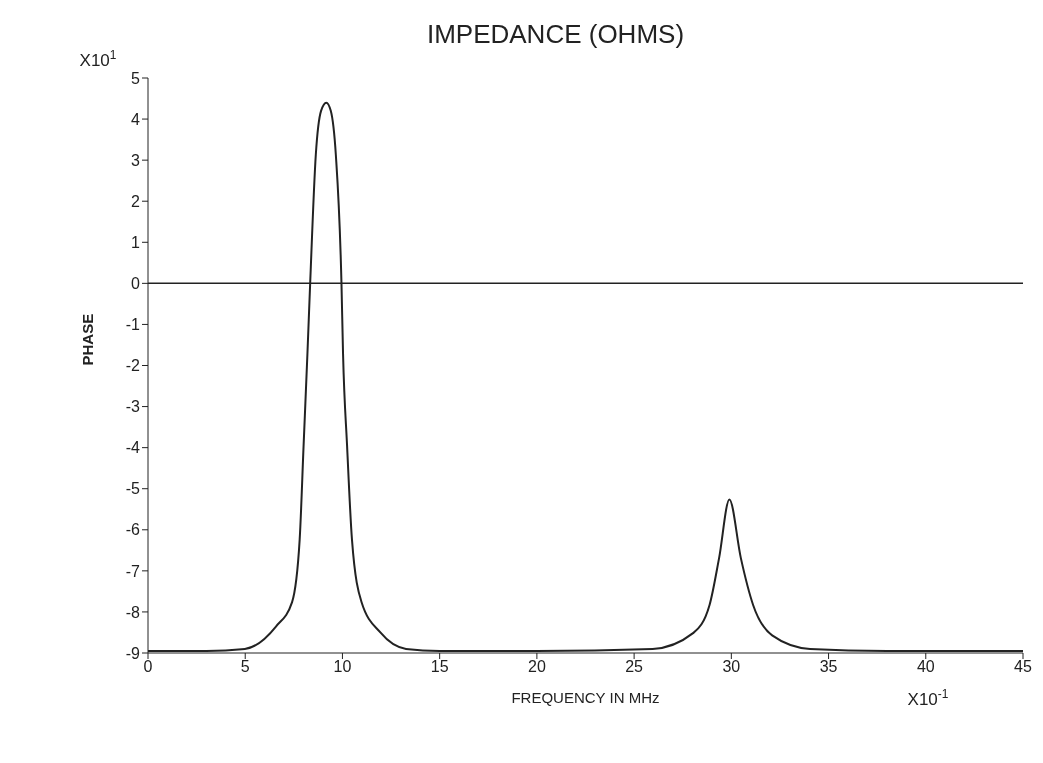 Image resolution: width=1043 pixels, height=763 pixels. Describe the element at coordinates (136, 160) in the screenshot. I see `y-tick-label: 3` at that location.